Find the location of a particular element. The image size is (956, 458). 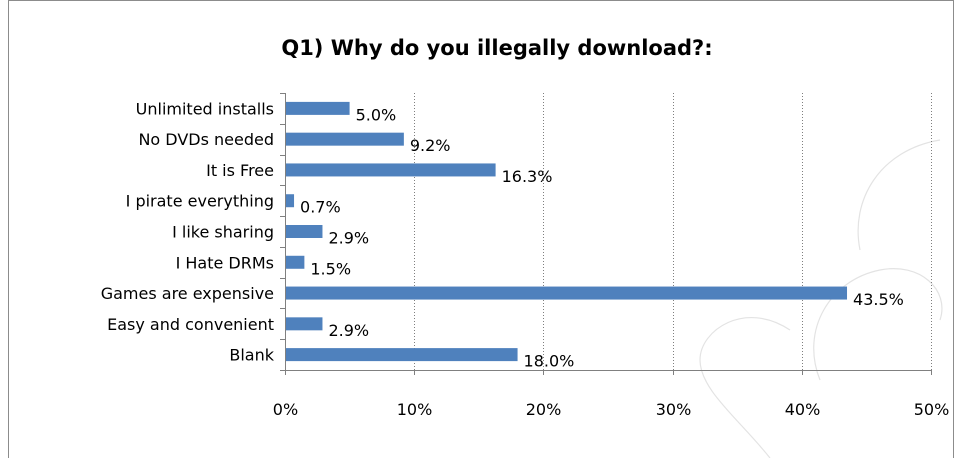

data-label: 16.3% is located at coordinates (527, 176).